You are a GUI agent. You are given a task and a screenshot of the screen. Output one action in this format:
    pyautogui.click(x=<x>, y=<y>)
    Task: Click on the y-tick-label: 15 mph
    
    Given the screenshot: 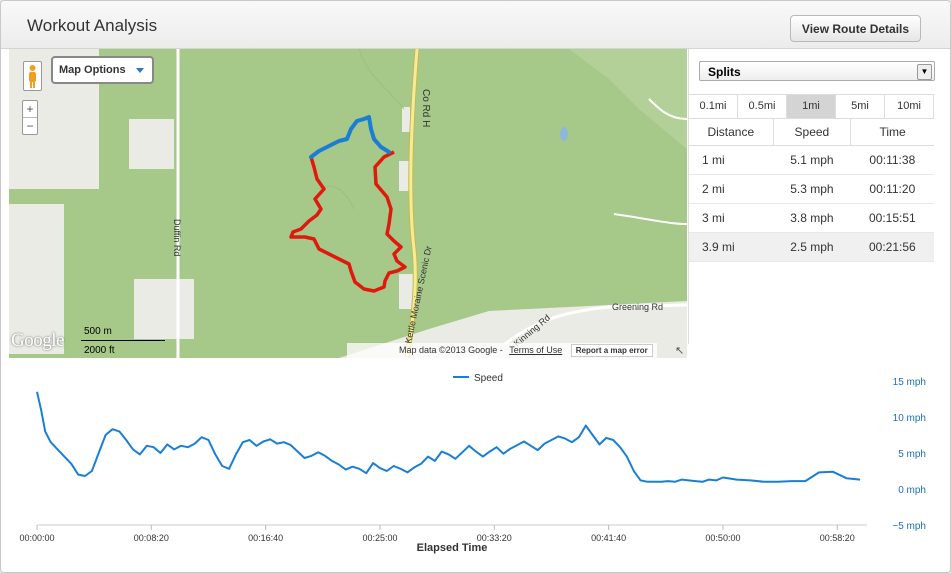 What is the action you would take?
    pyautogui.click(x=909, y=382)
    